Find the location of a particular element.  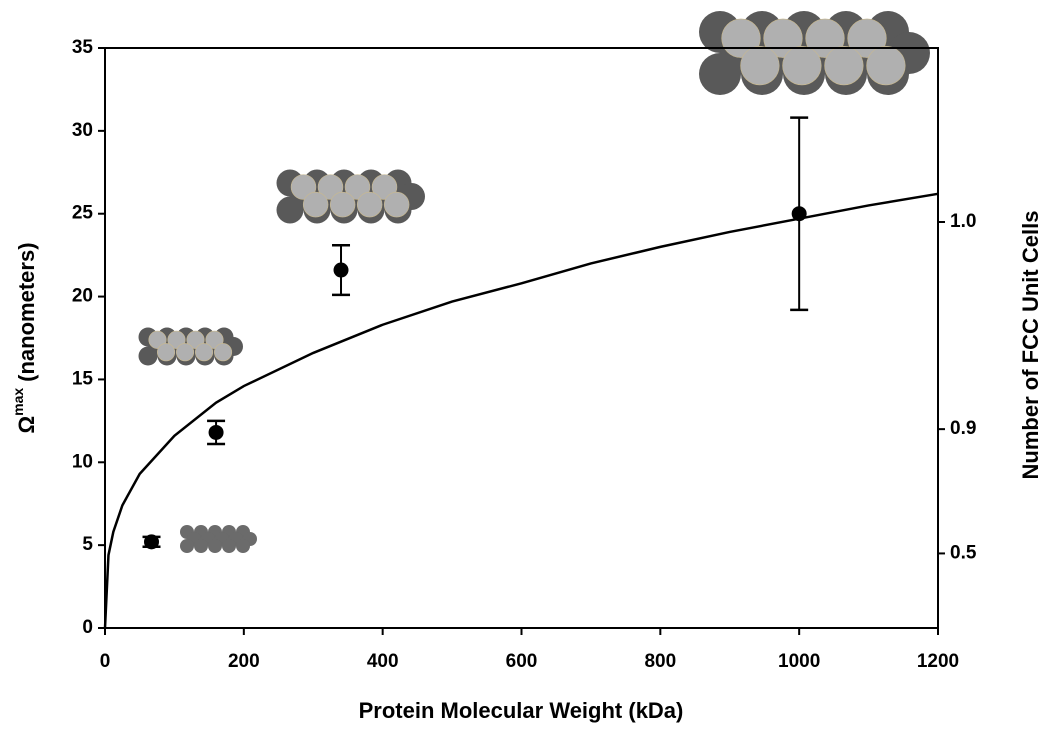

y-tick-label: 5 is located at coordinates (87, 544).